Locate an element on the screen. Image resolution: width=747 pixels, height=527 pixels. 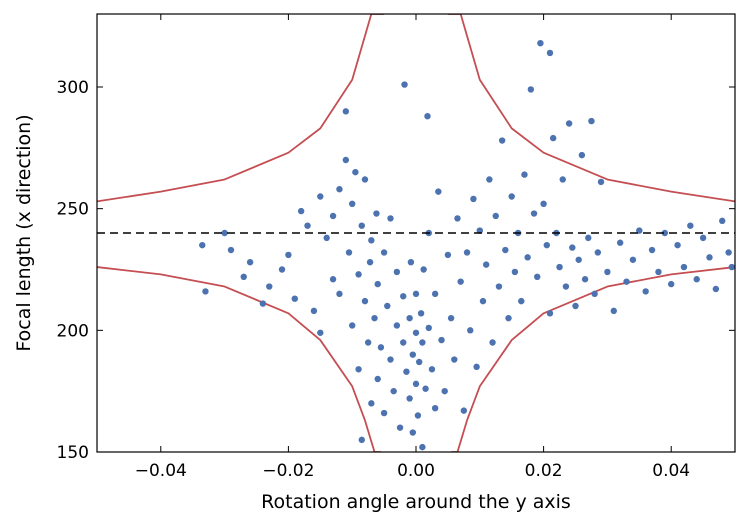
y-tick-label: 250 is located at coordinates (73, 210).